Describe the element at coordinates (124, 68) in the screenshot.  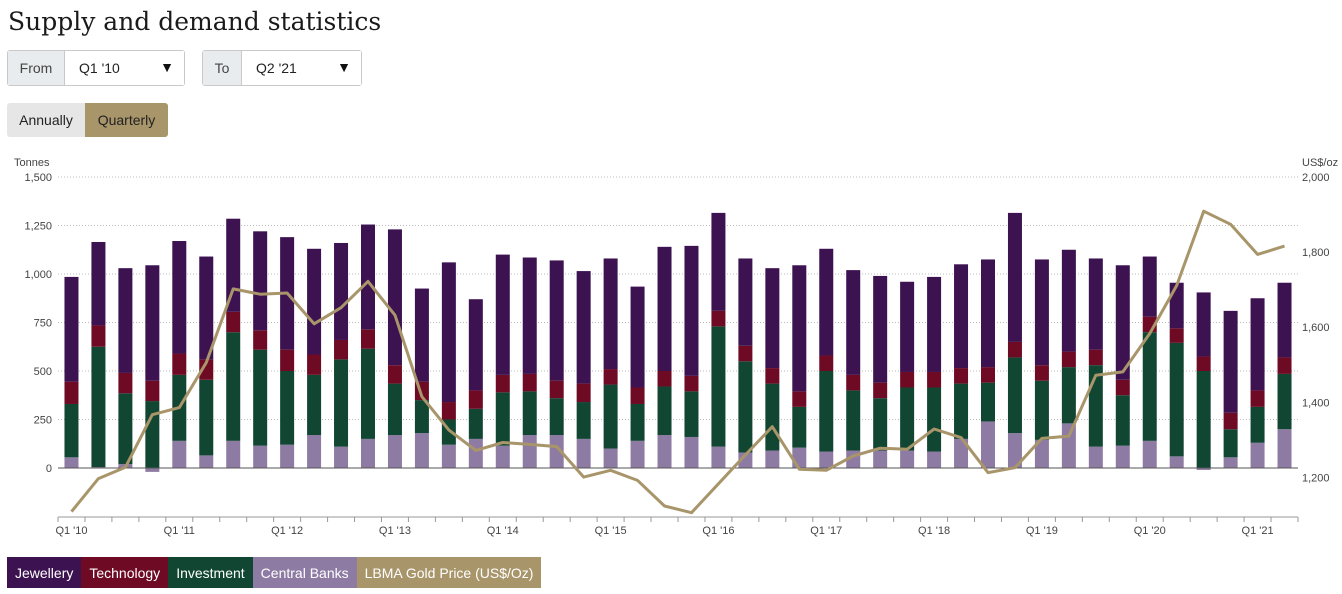
I see `from-select: Q1 '10 ▼` at that location.